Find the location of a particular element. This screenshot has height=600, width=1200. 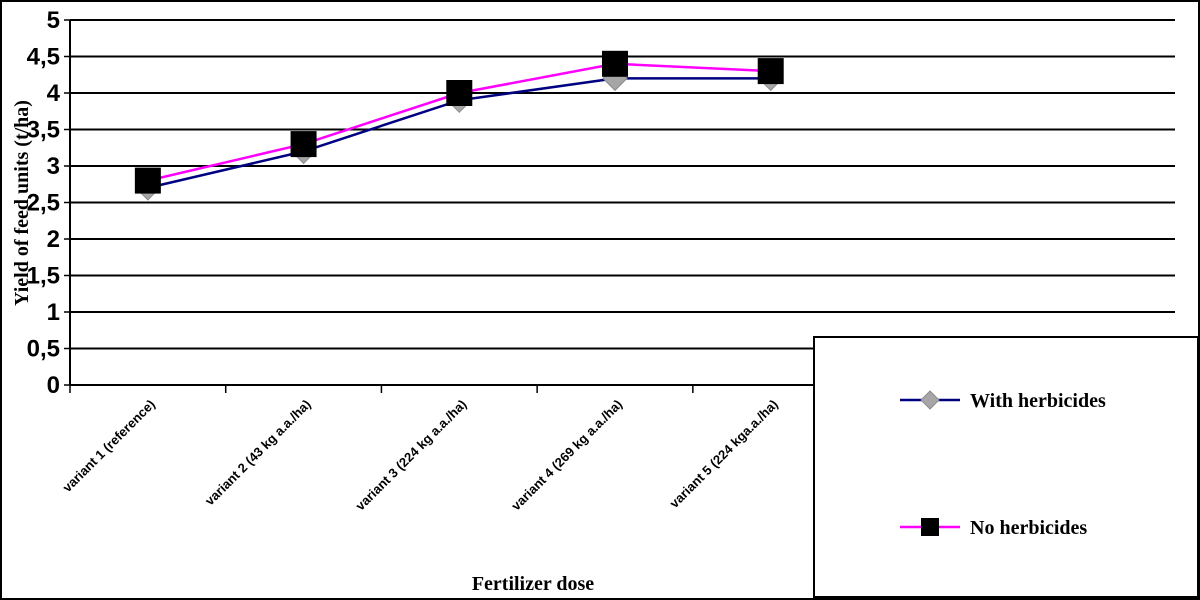

y-tick-label: 0,5 is located at coordinates (43, 349).